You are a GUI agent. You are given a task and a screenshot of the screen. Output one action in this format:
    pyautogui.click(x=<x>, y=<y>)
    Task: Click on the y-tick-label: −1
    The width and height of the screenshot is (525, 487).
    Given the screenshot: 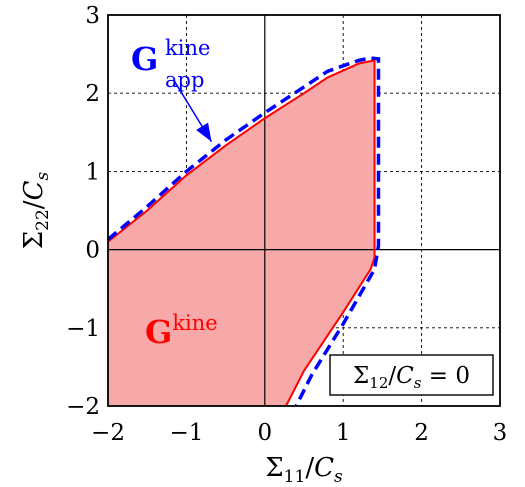 What is the action you would take?
    pyautogui.click(x=83, y=329)
    